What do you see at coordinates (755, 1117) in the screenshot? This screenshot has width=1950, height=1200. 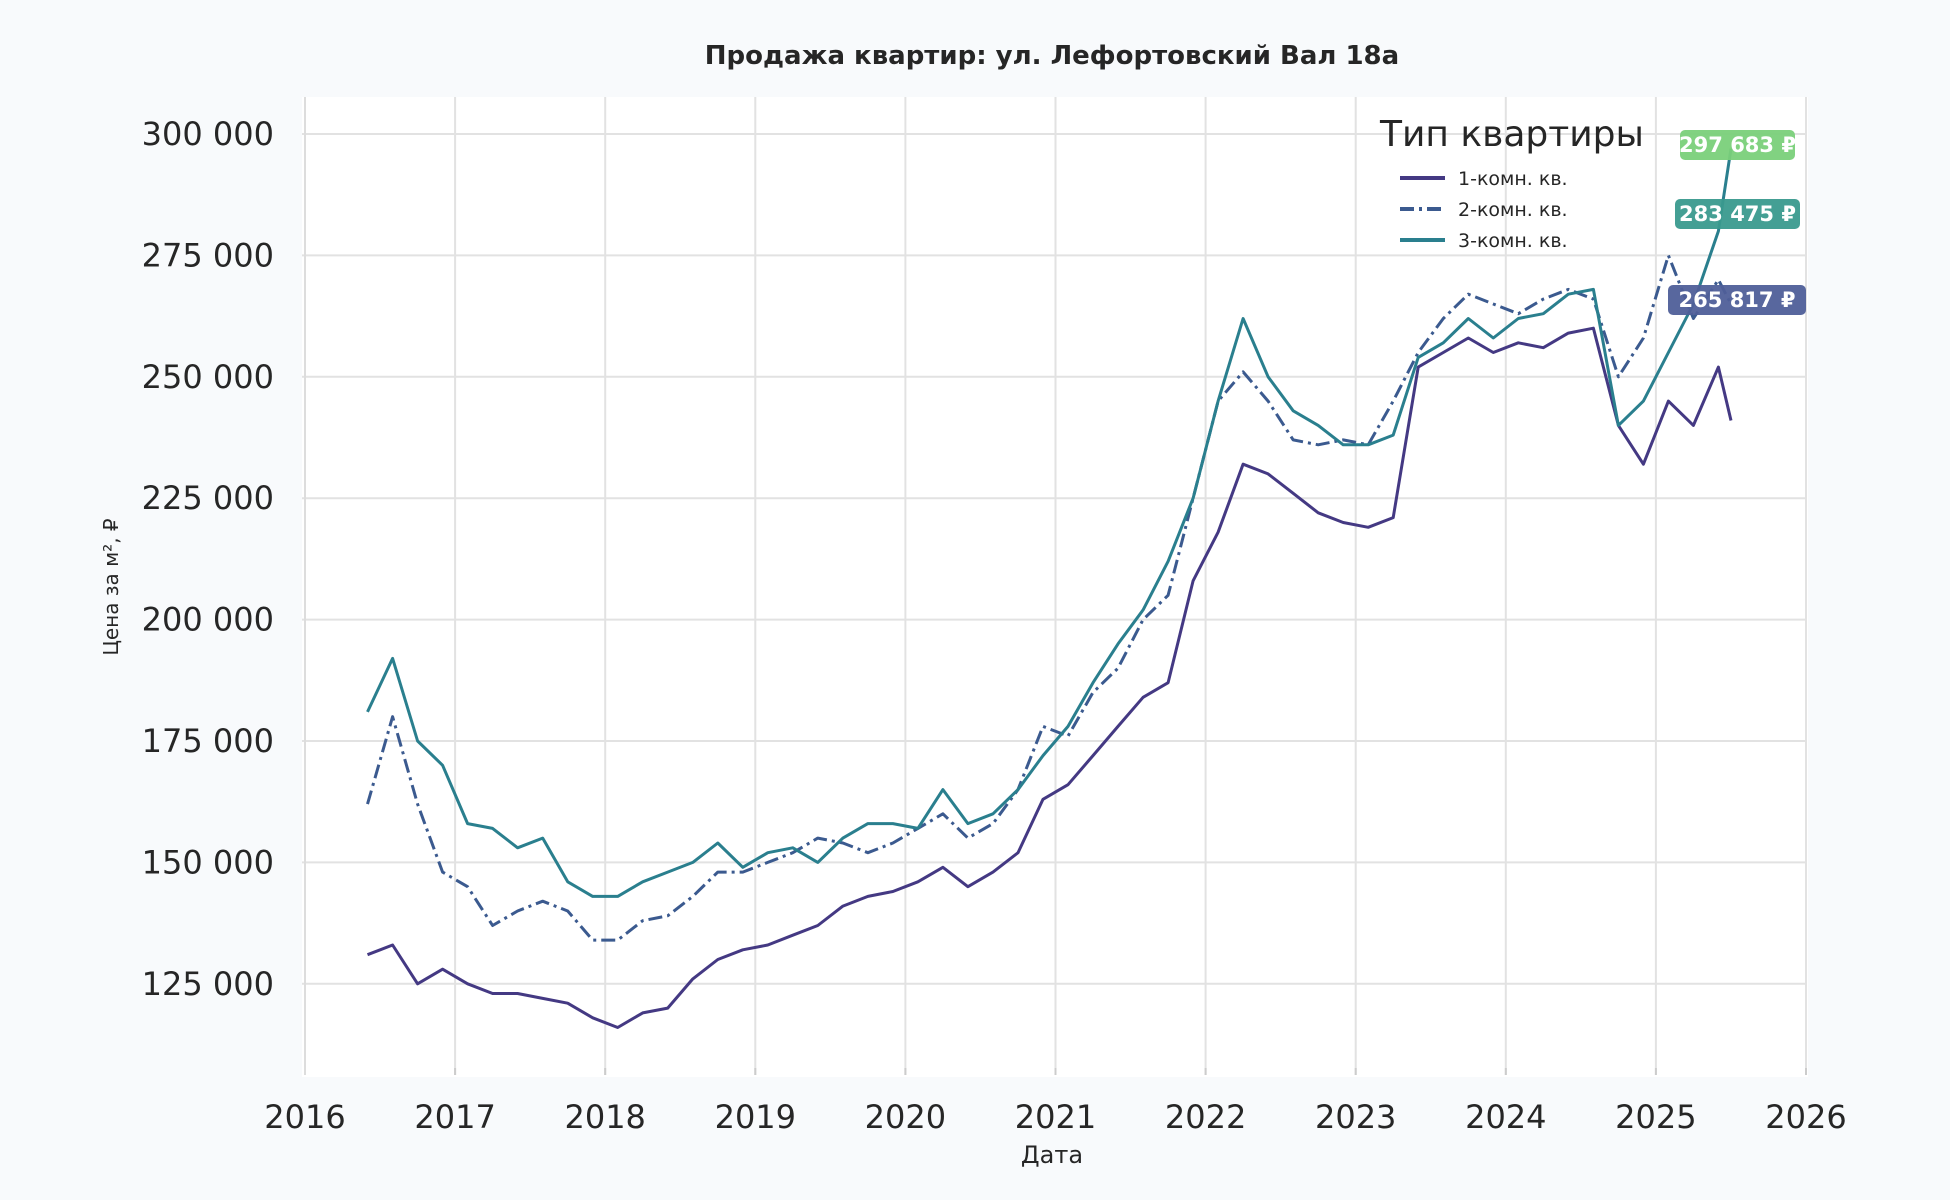 I see `x-tick-label: 2019` at bounding box center [755, 1117].